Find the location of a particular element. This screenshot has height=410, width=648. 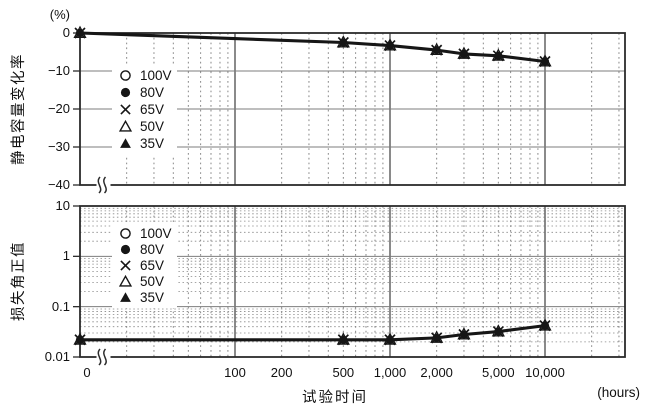

y-tick-label: −20 is located at coordinates (58, 108).